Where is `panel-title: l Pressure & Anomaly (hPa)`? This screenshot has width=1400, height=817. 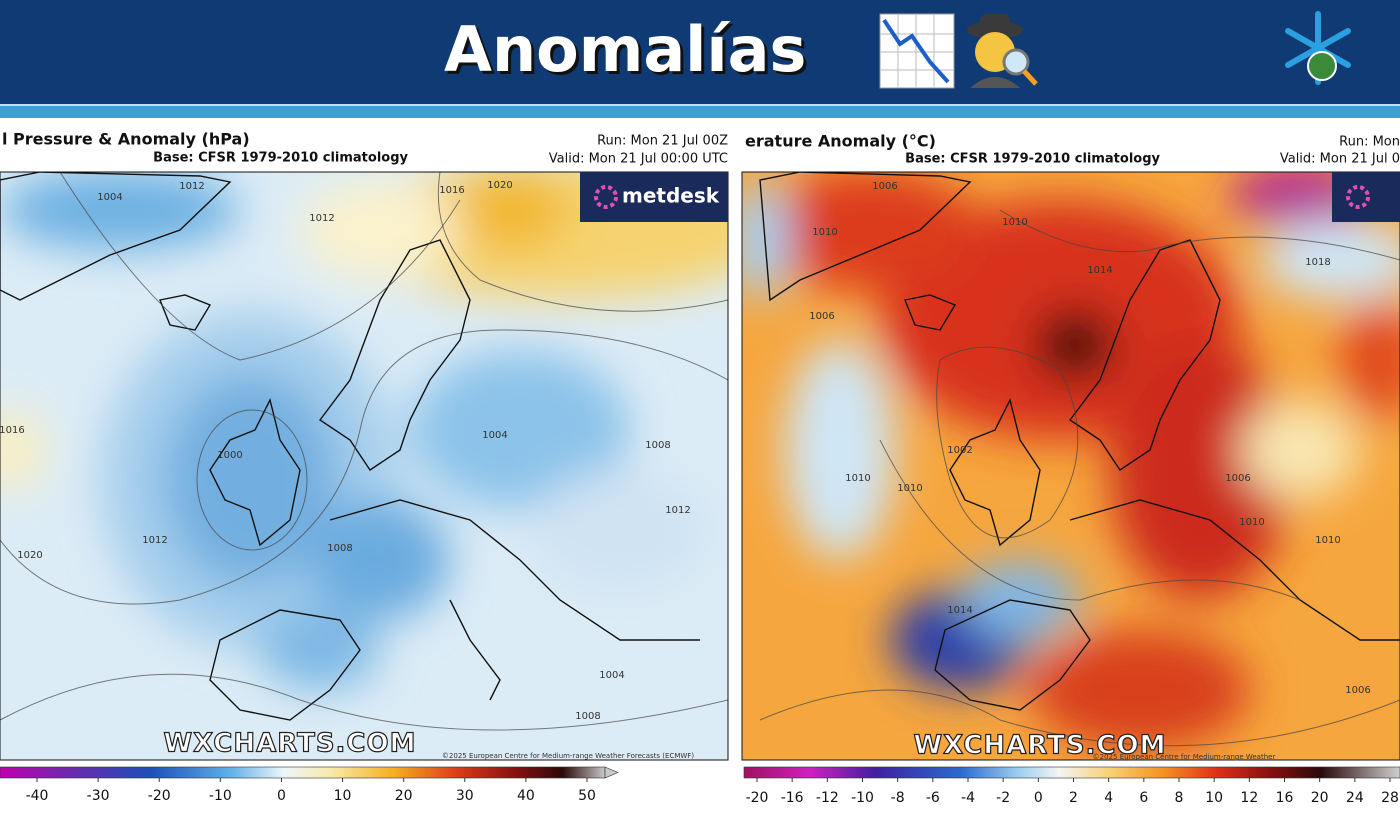 panel-title: l Pressure & Anomaly (hPa) is located at coordinates (126, 139).